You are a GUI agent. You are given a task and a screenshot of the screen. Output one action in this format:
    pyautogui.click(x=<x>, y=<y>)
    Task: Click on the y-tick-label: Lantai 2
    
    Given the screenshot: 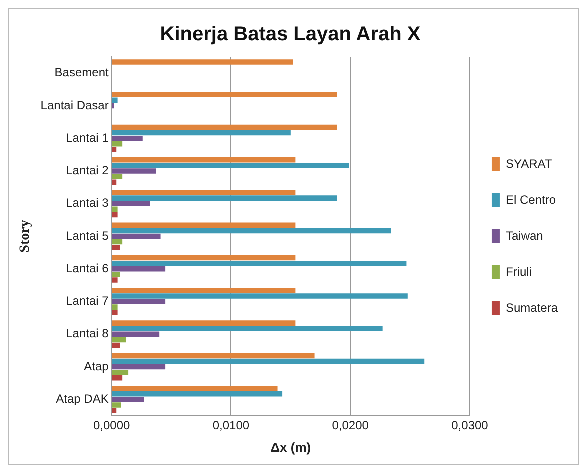 What is the action you would take?
    pyautogui.click(x=88, y=171)
    